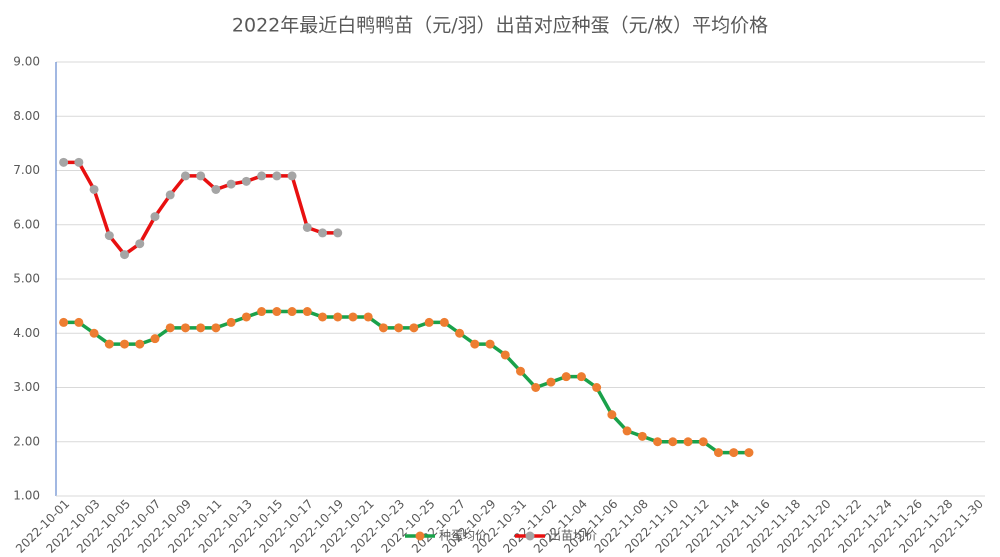 The height and width of the screenshot is (557, 1000). I want to click on y-tick-label: 9.00, so click(26, 62).